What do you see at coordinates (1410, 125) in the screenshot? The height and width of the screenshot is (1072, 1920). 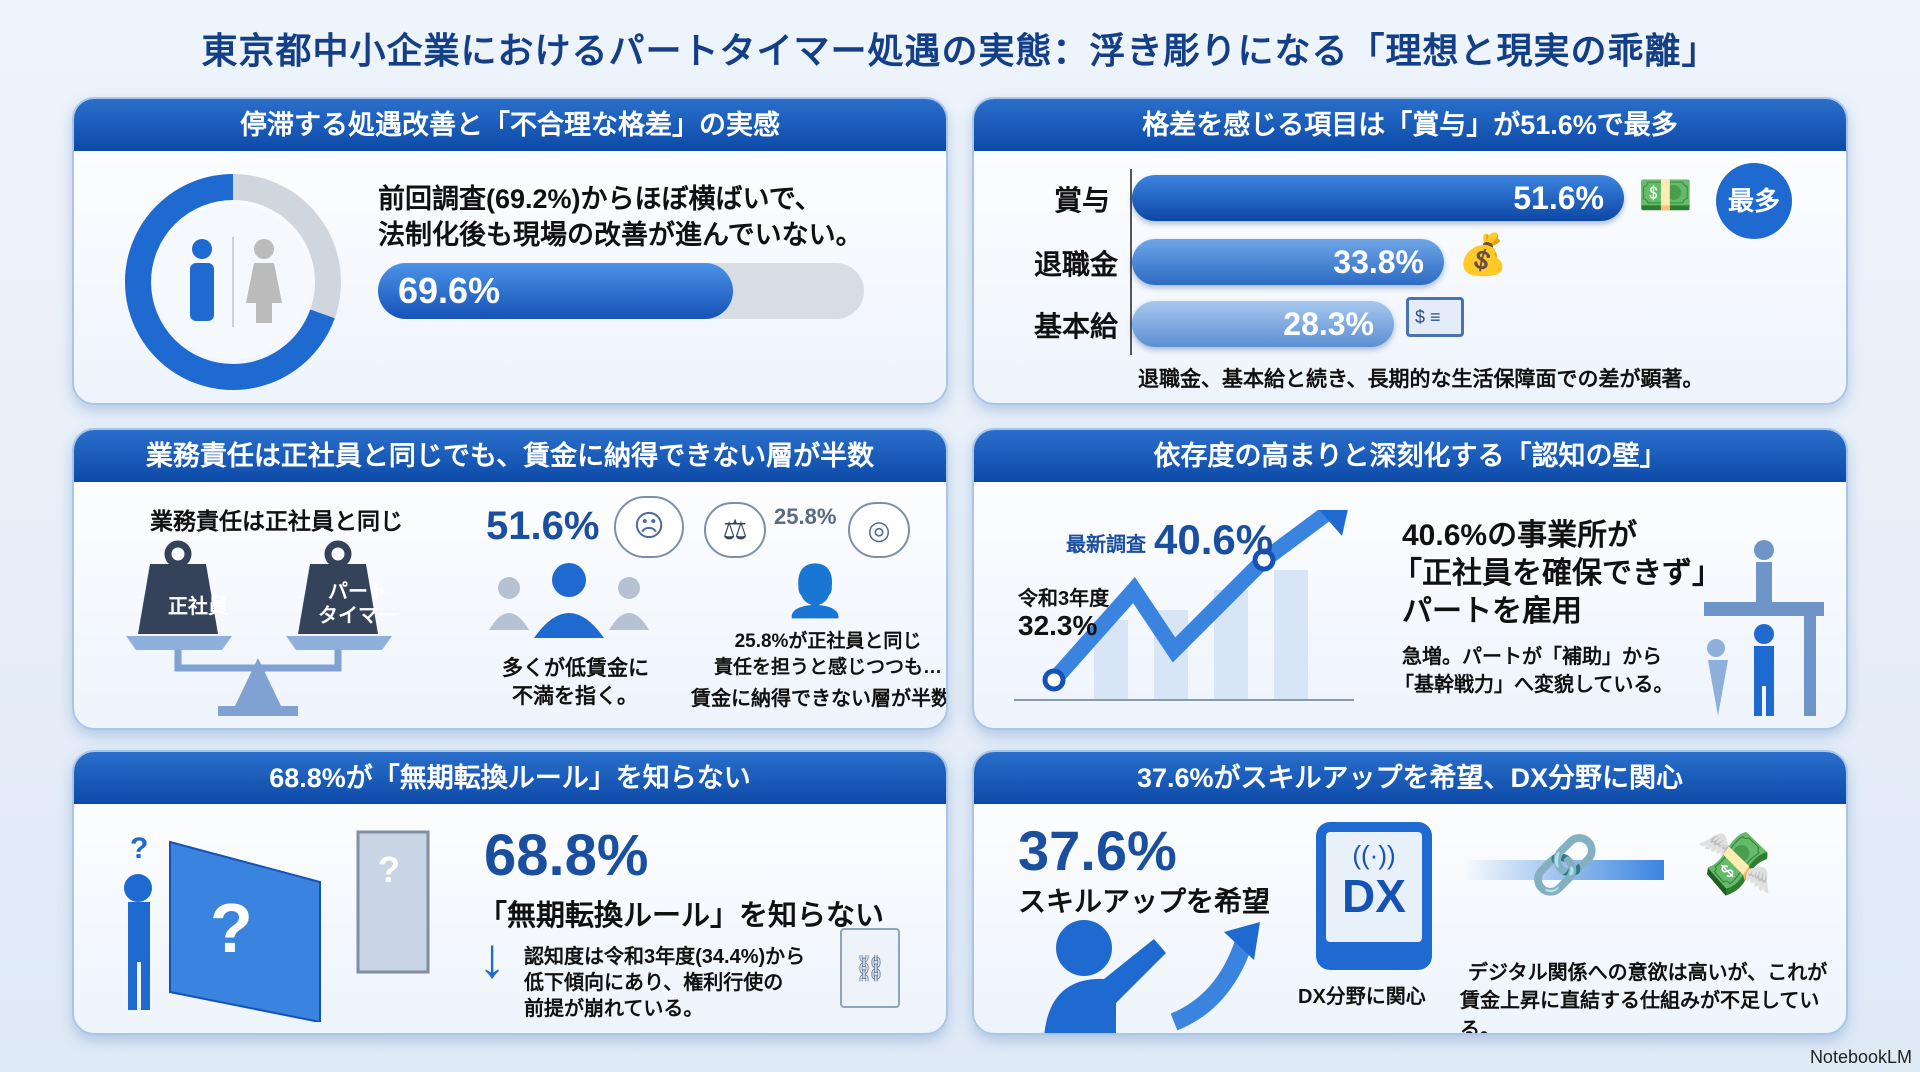 I see `panel-header: 格差を感じる項目は「賞与」が51.6%で最多` at bounding box center [1410, 125].